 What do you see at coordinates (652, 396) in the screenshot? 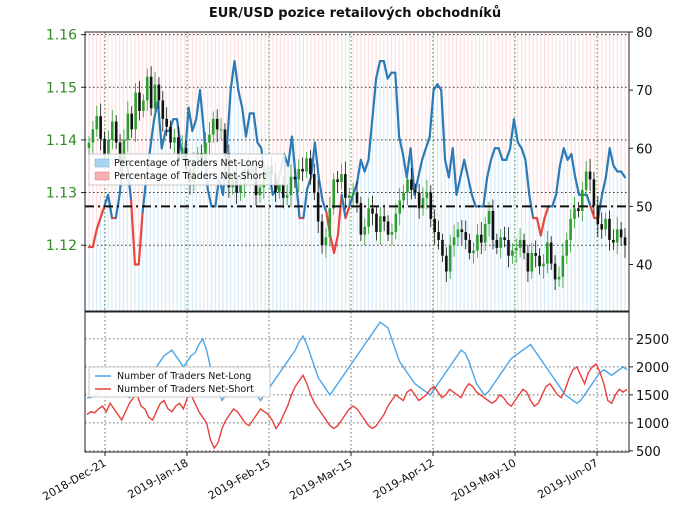
I see `count-tick-label: 1500` at bounding box center [652, 396].